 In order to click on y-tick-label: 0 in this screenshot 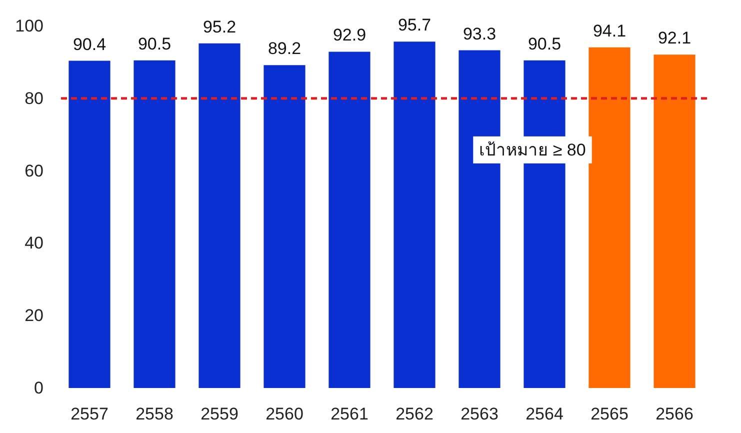, I will do `click(39, 388)`.